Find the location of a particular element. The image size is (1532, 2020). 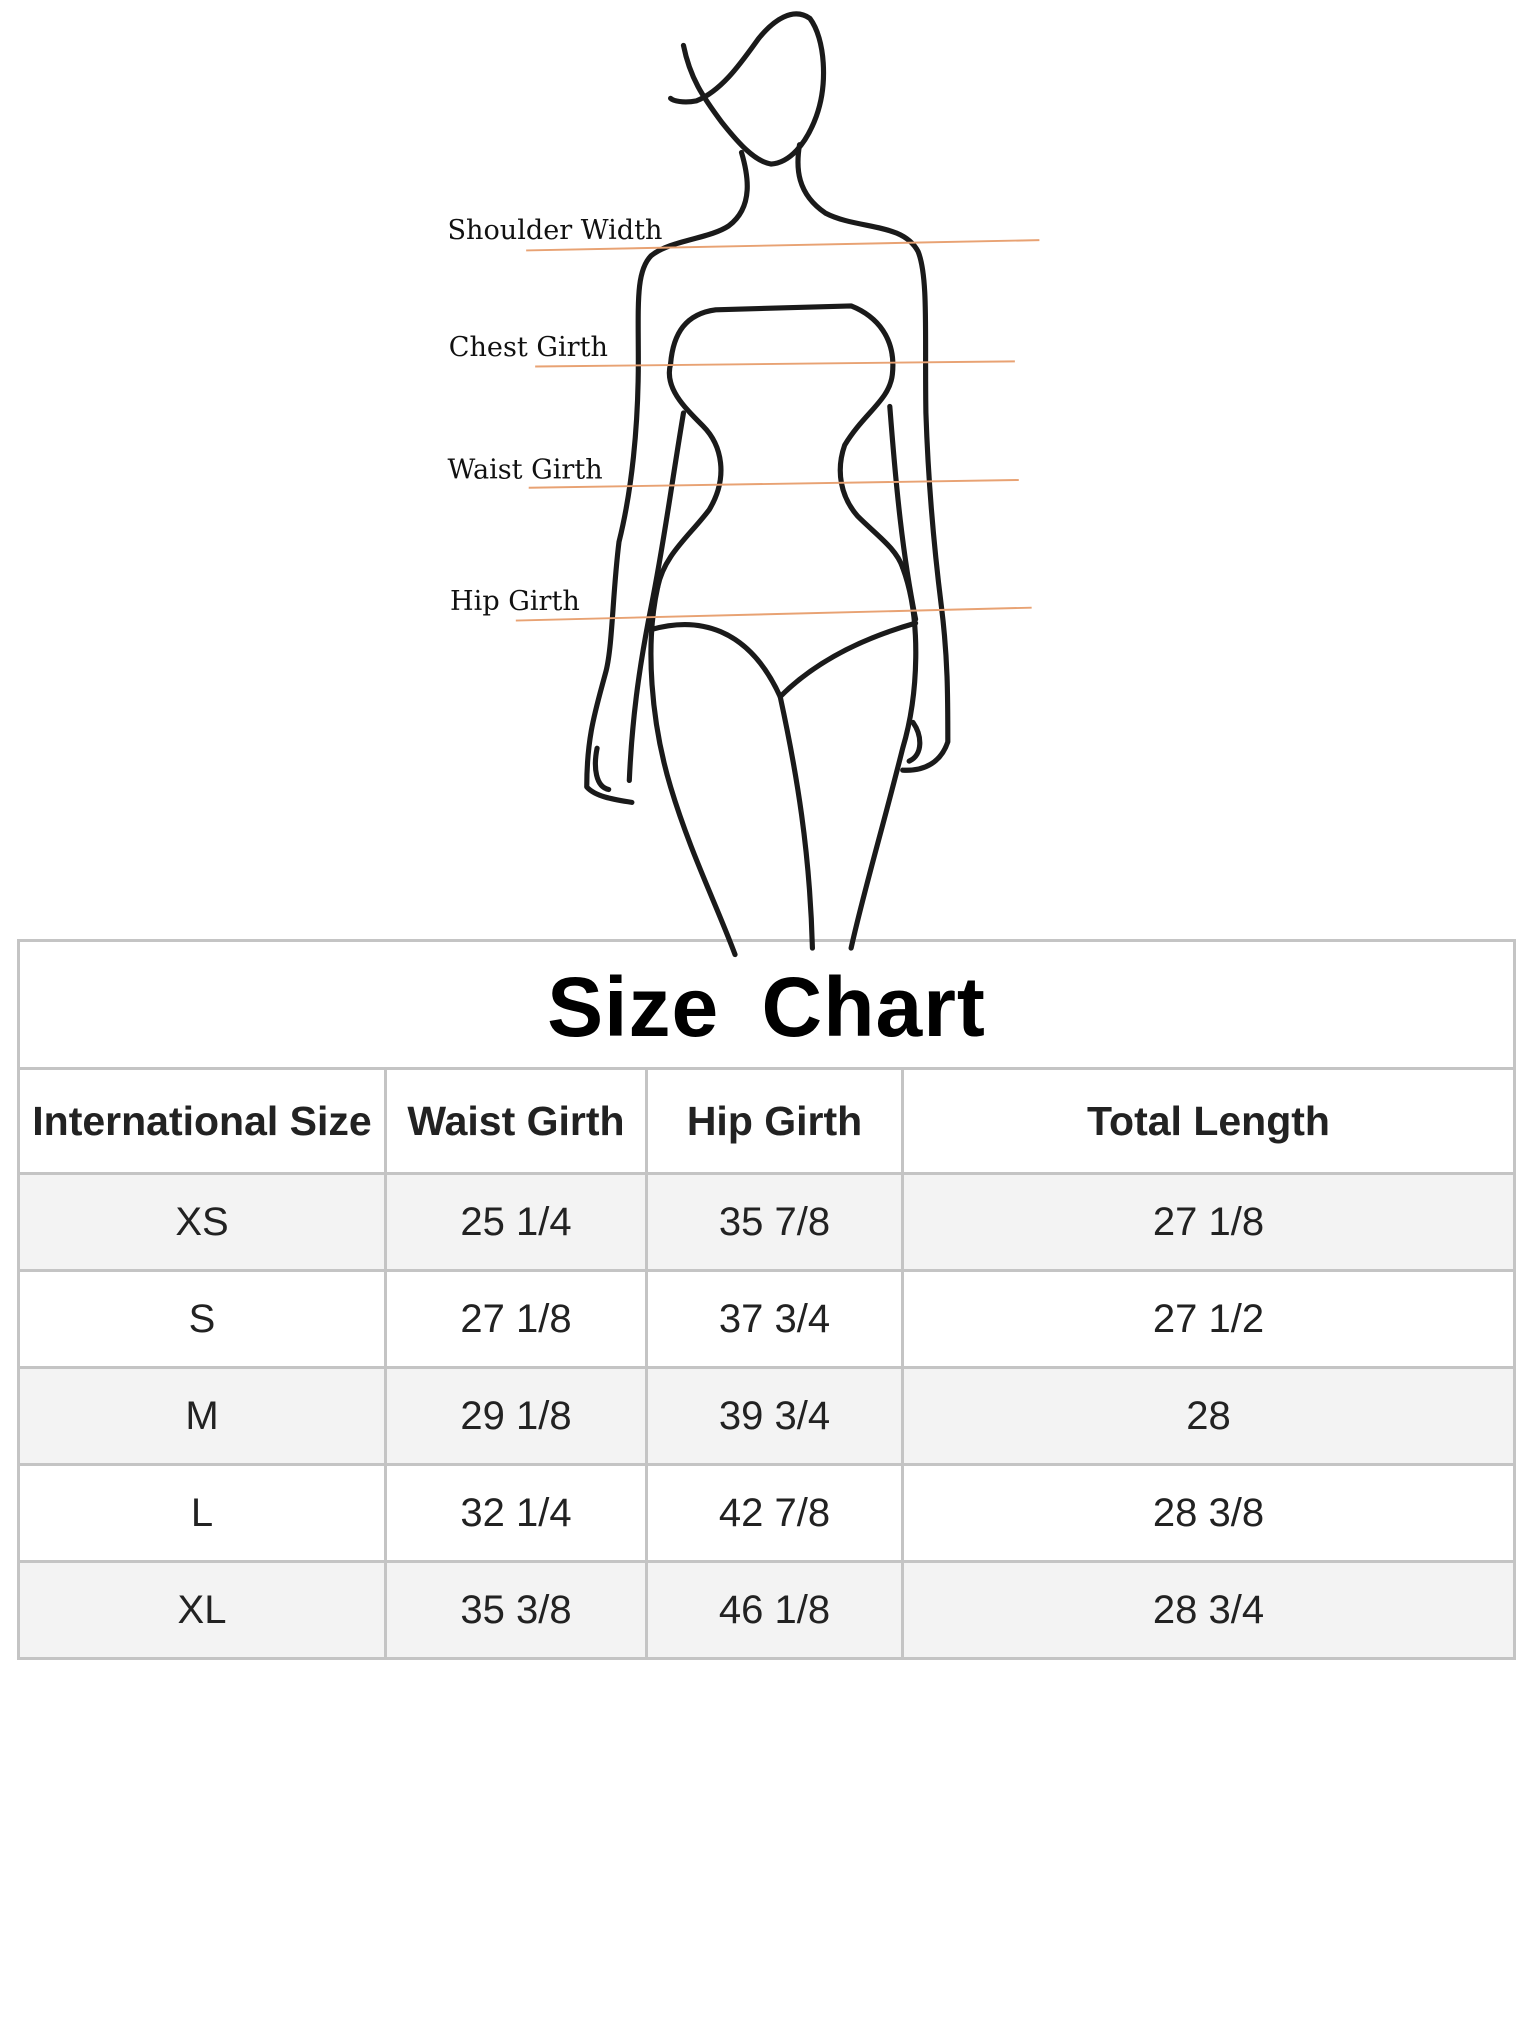

measurement-lines is located at coordinates (777, 430).